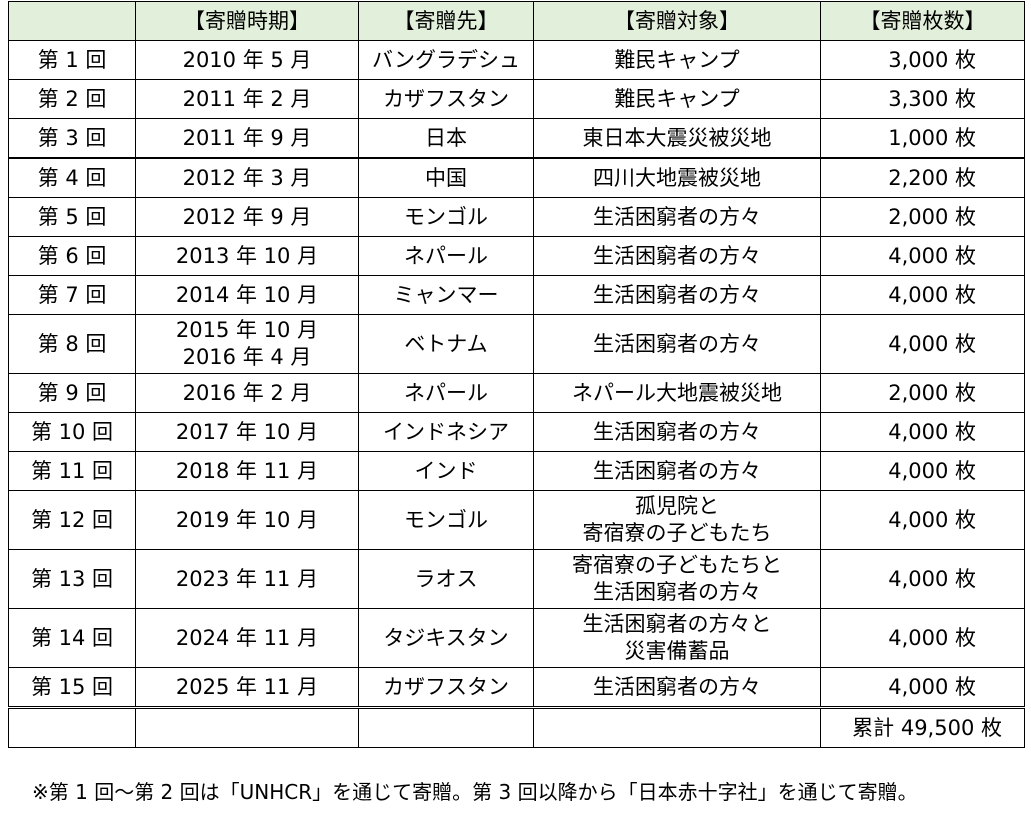 The height and width of the screenshot is (832, 1031). Describe the element at coordinates (446, 344) in the screenshot. I see `destination-cell: ベトナム` at that location.